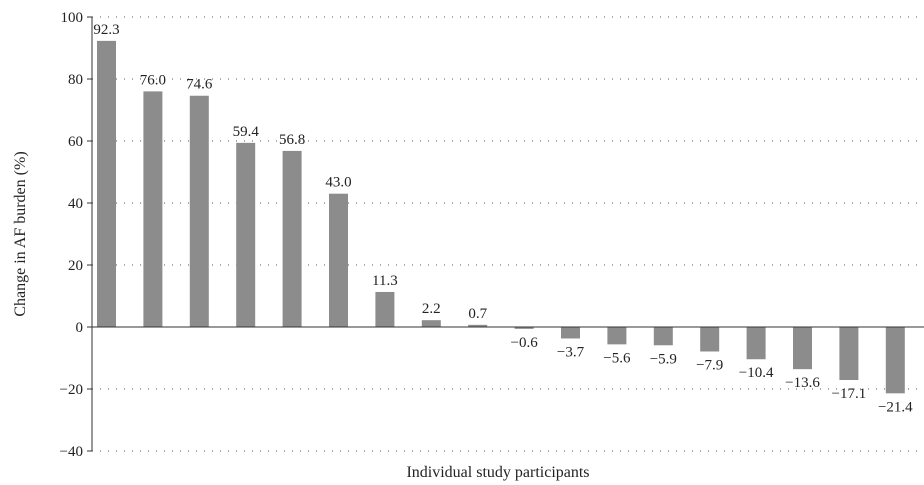  I want to click on bar-value-label: −5.9, so click(663, 359).